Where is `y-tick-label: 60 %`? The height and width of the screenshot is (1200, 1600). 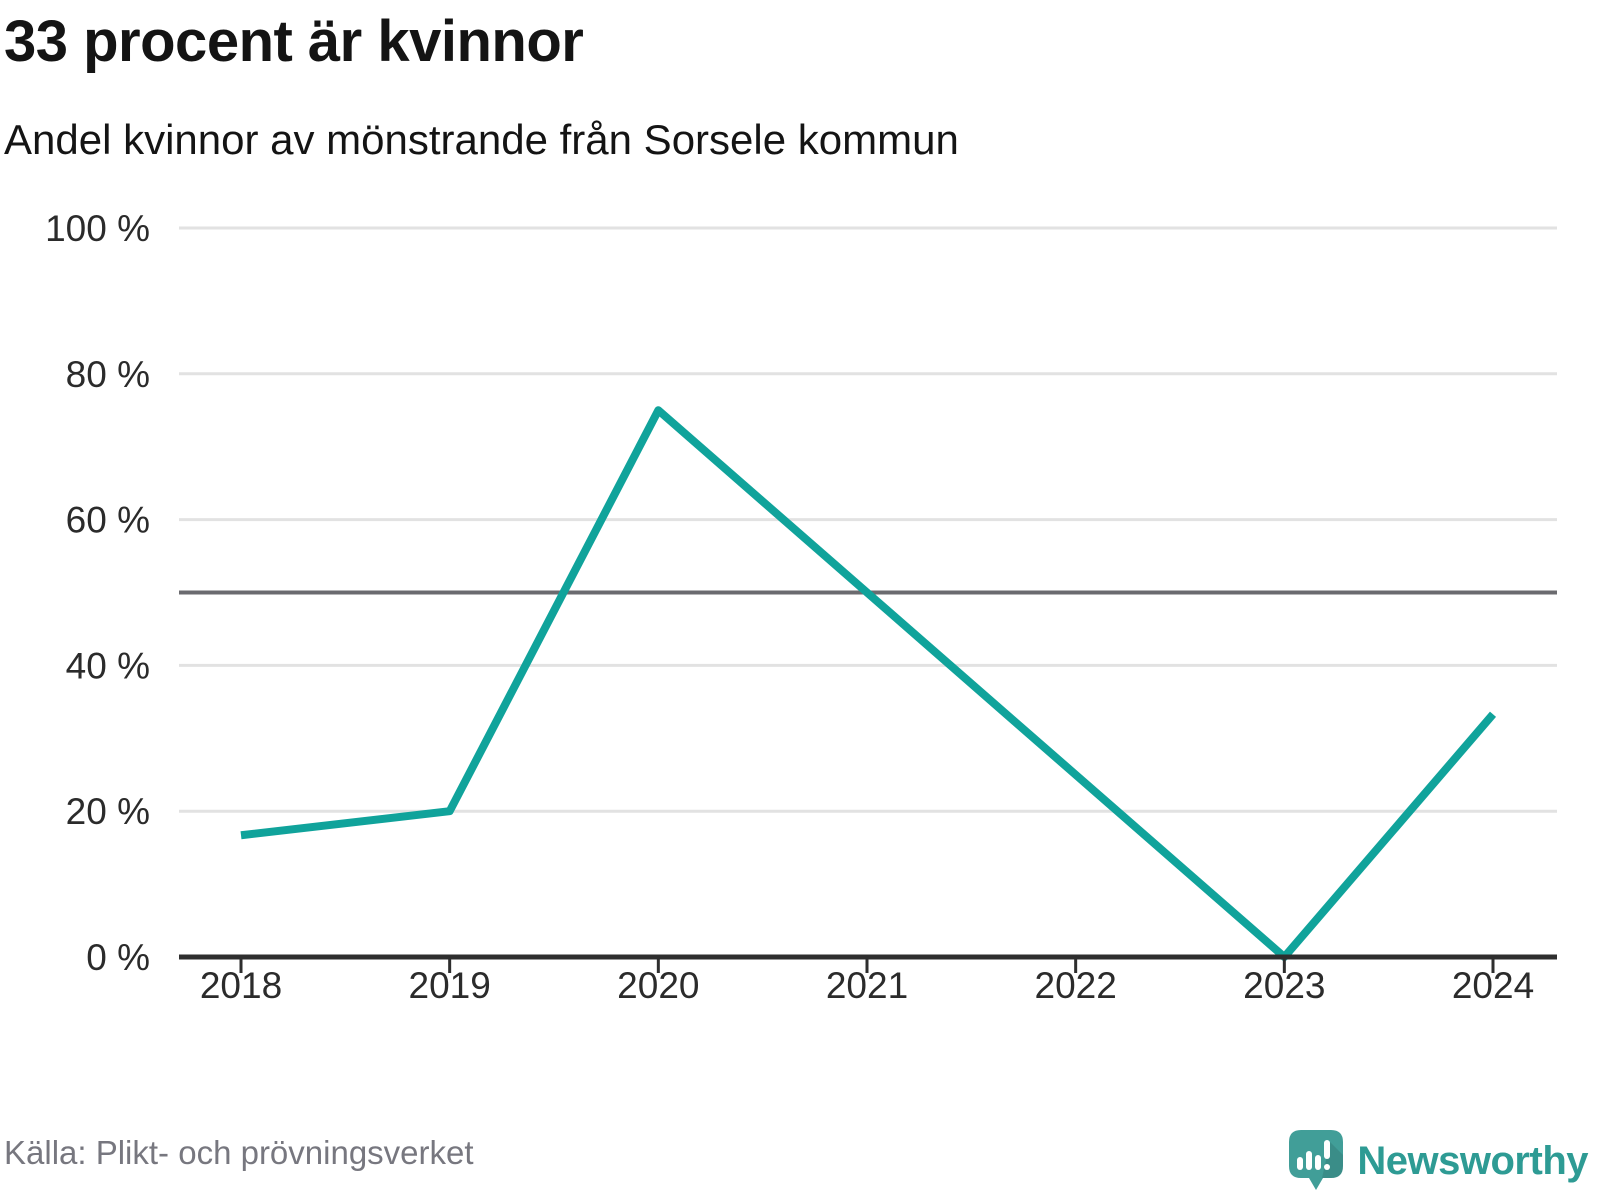 y-tick-label: 60 % is located at coordinates (108, 520).